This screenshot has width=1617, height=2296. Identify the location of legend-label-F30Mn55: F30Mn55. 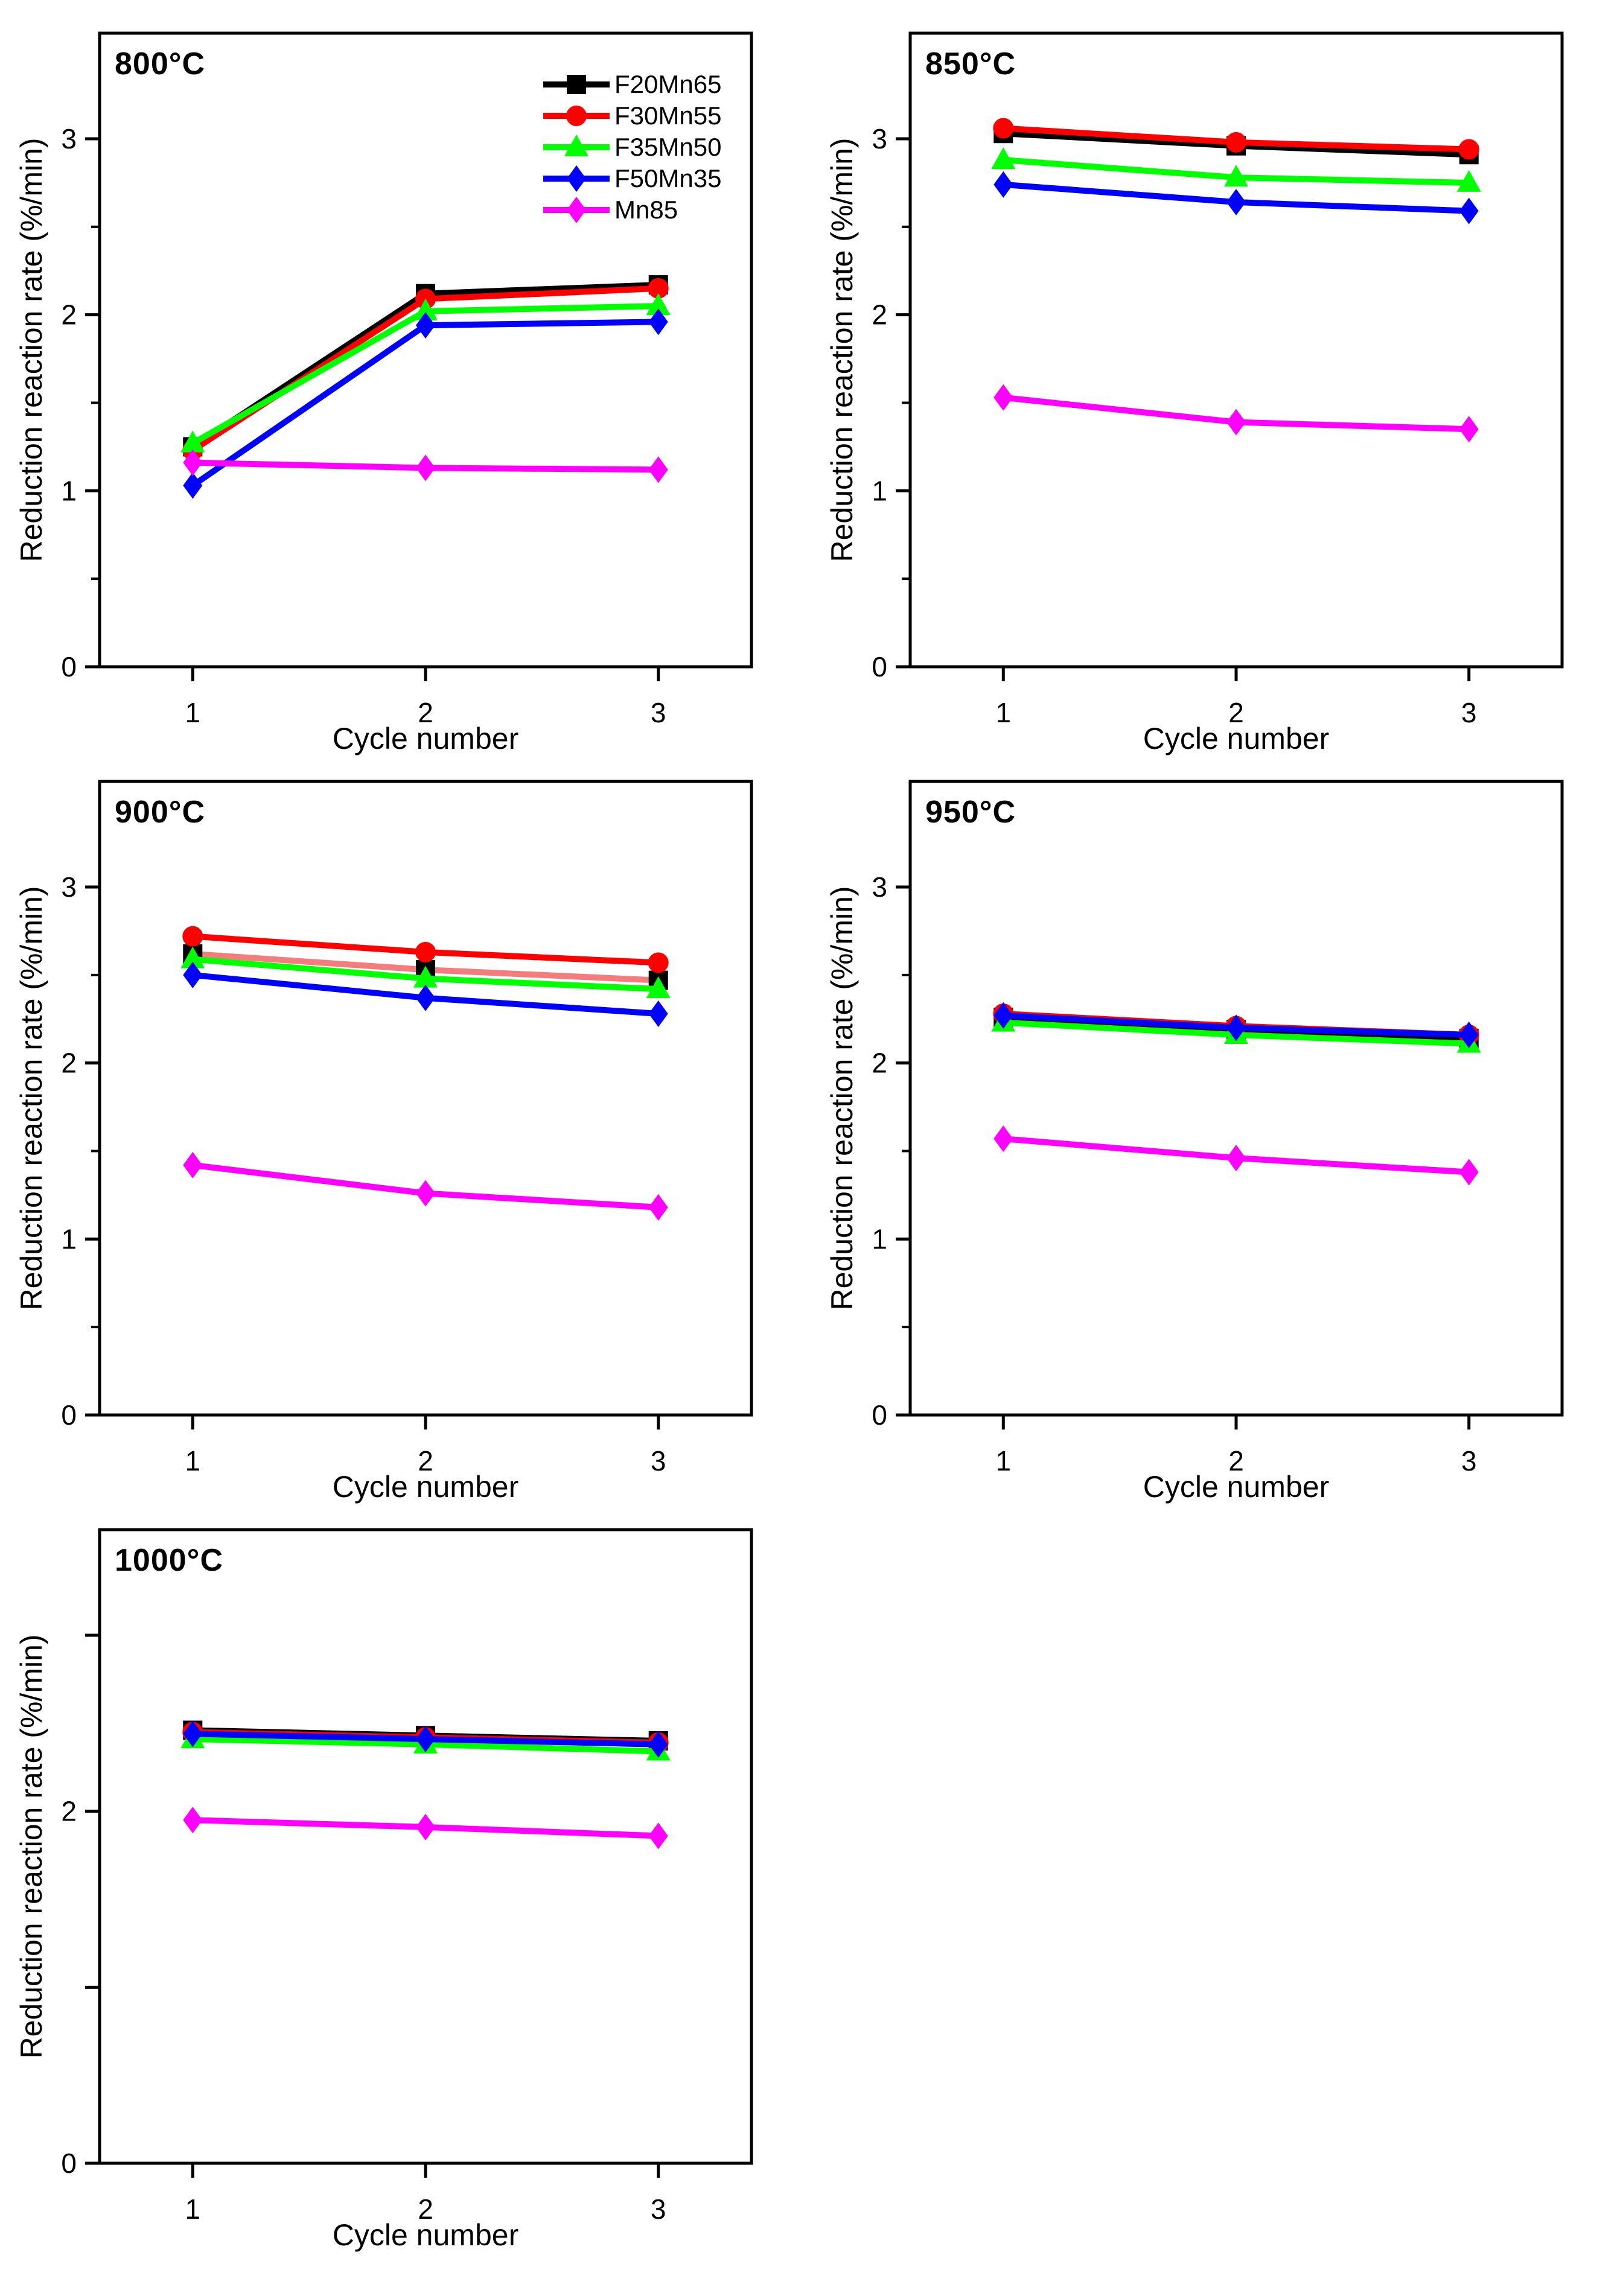
(667, 115).